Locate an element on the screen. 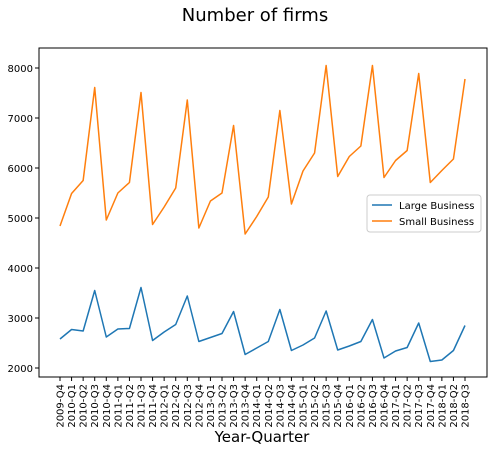 The image size is (496, 452). y-tick-label: 3000 is located at coordinates (20, 319).